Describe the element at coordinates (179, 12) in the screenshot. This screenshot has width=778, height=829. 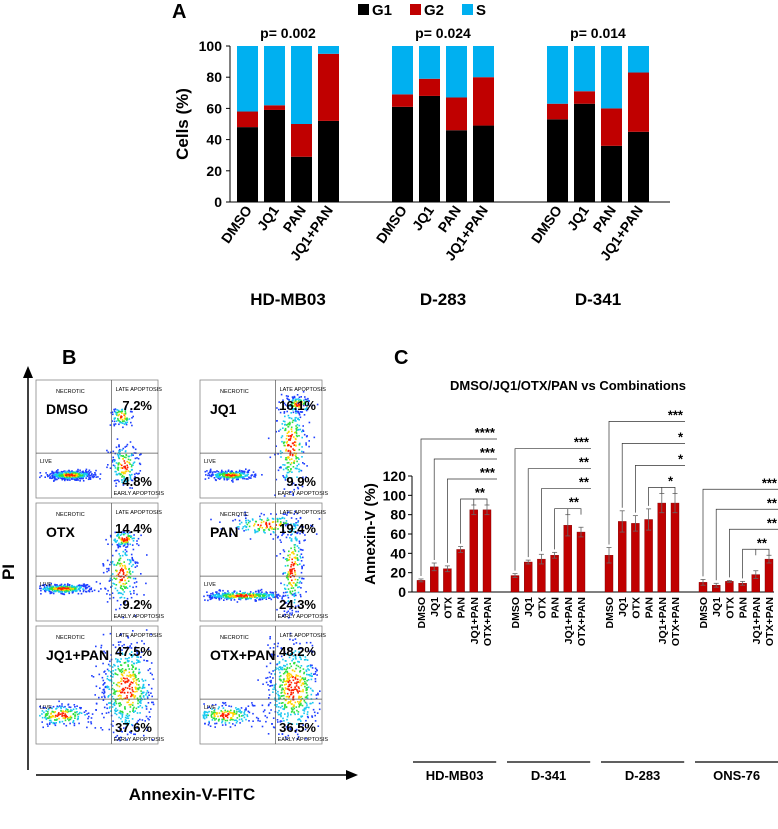
I see `panel-label-a: A` at that location.